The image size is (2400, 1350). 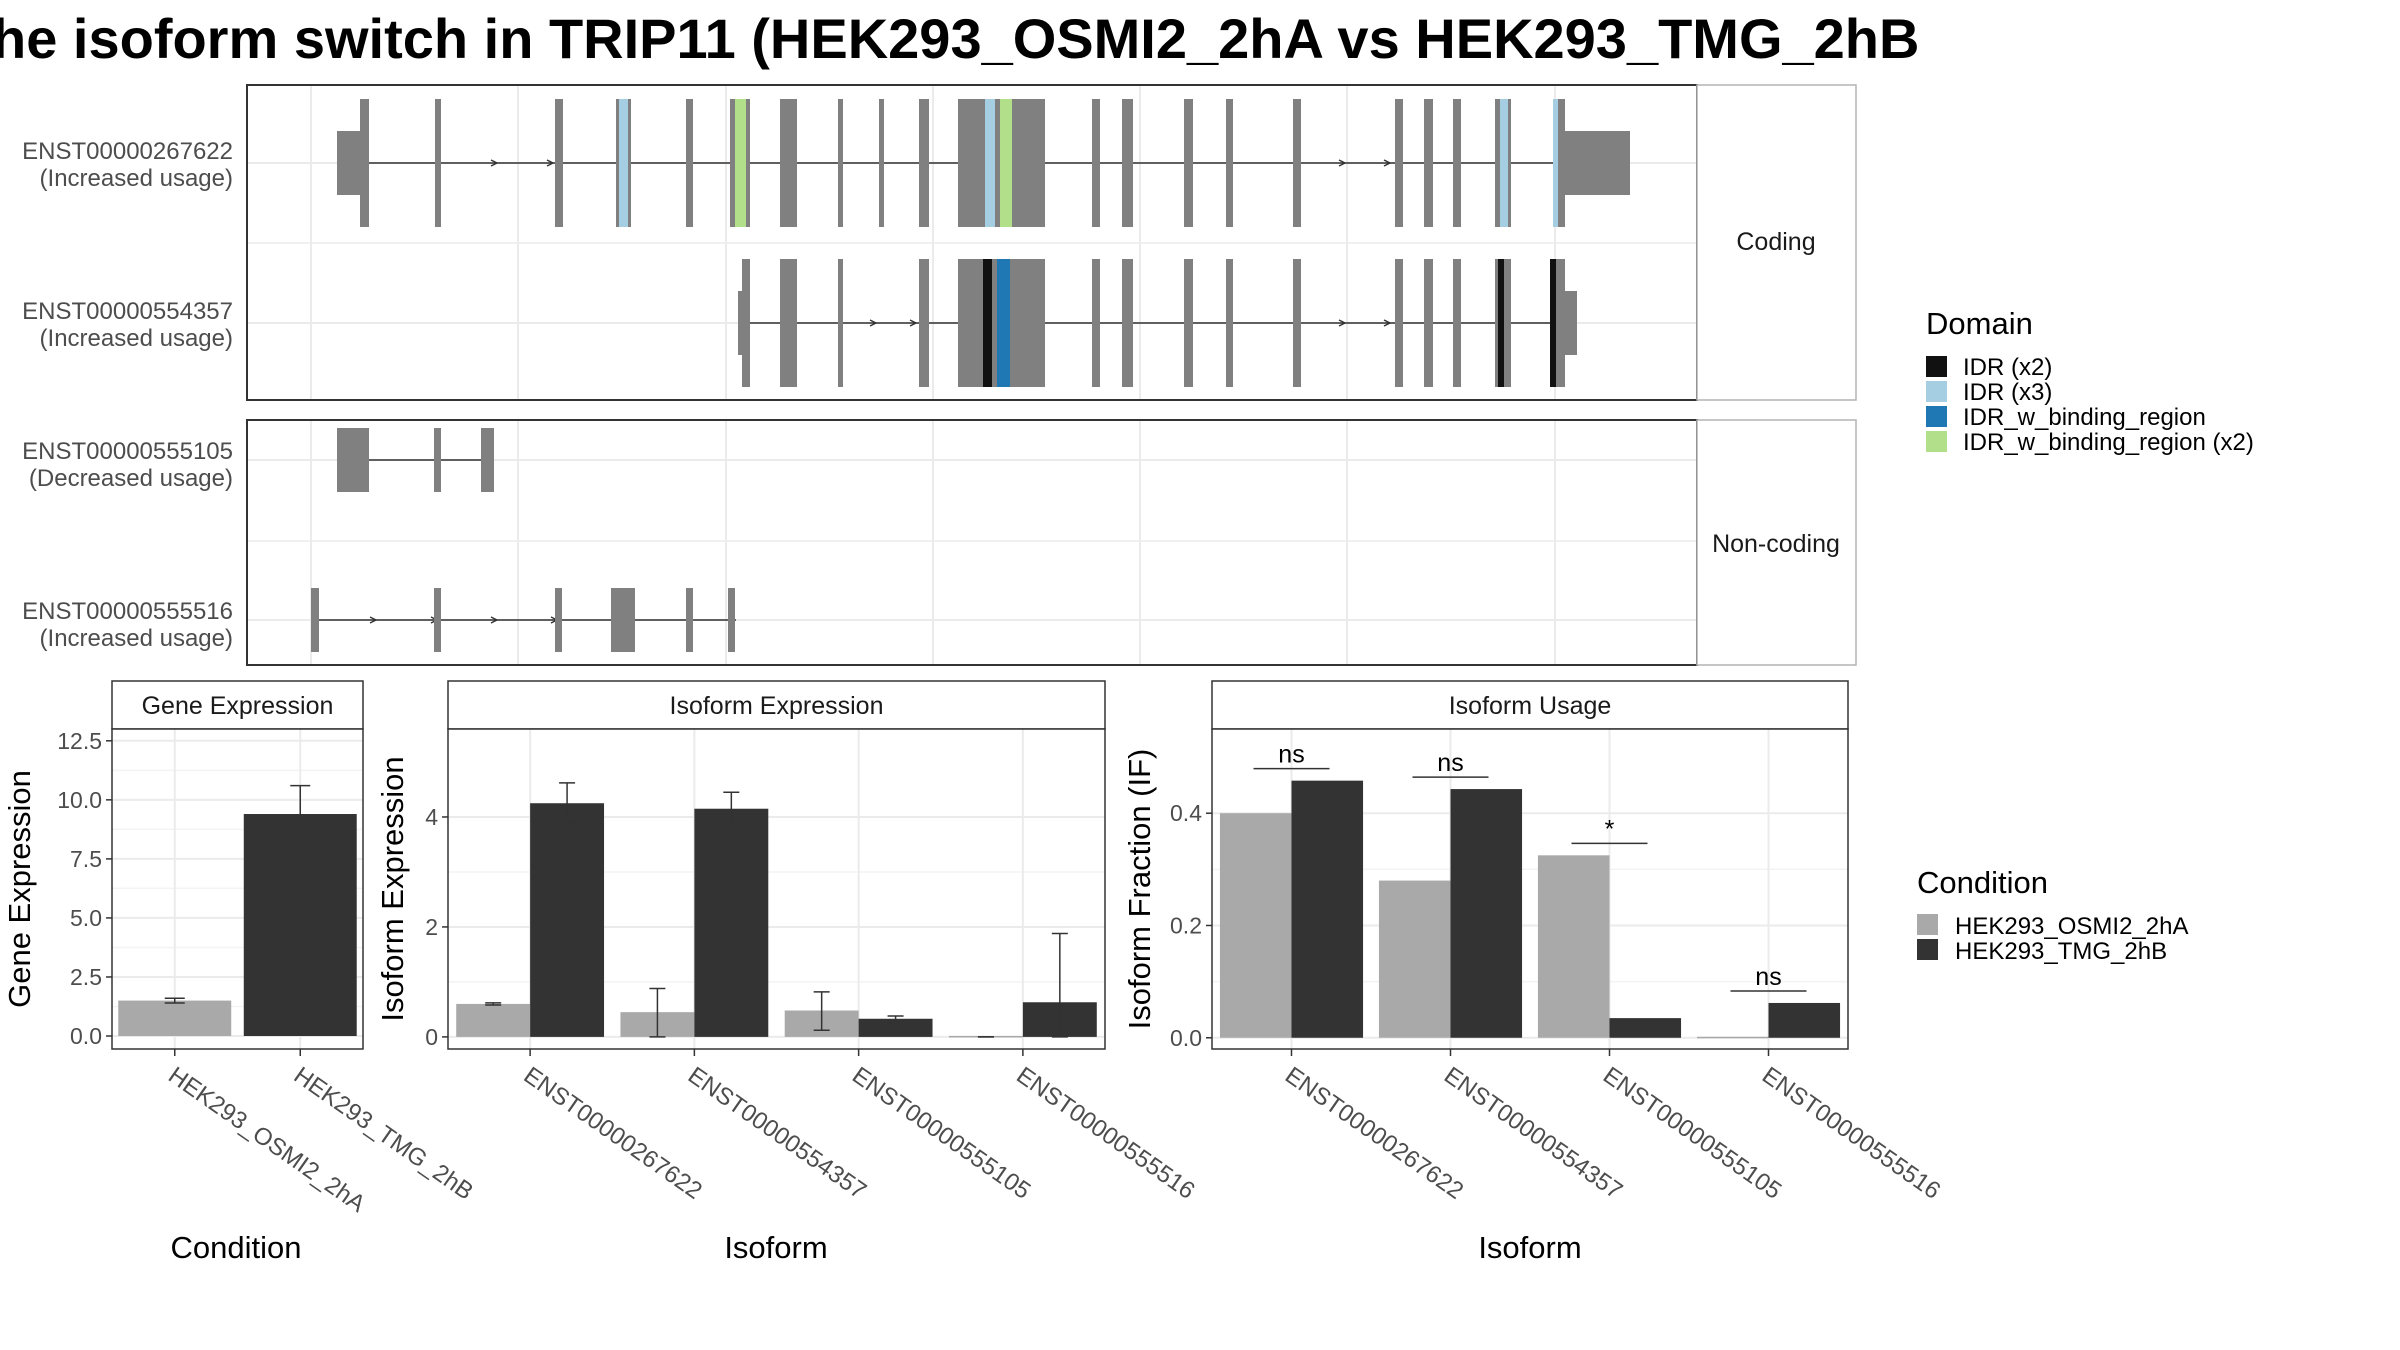 What do you see at coordinates (86, 859) in the screenshot?
I see `chart-ytick-label: 7.5` at bounding box center [86, 859].